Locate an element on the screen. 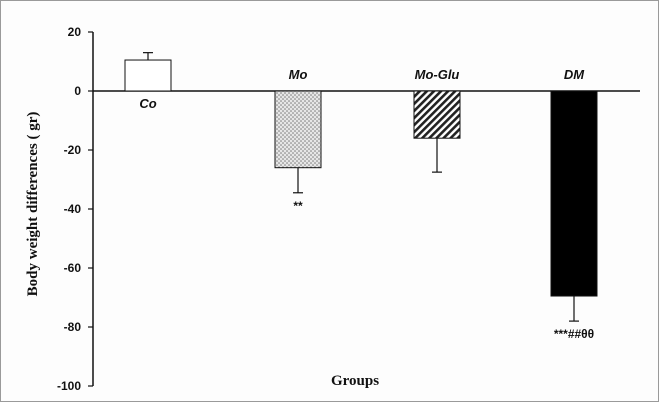 The image size is (659, 402). bar-dm is located at coordinates (574, 193).